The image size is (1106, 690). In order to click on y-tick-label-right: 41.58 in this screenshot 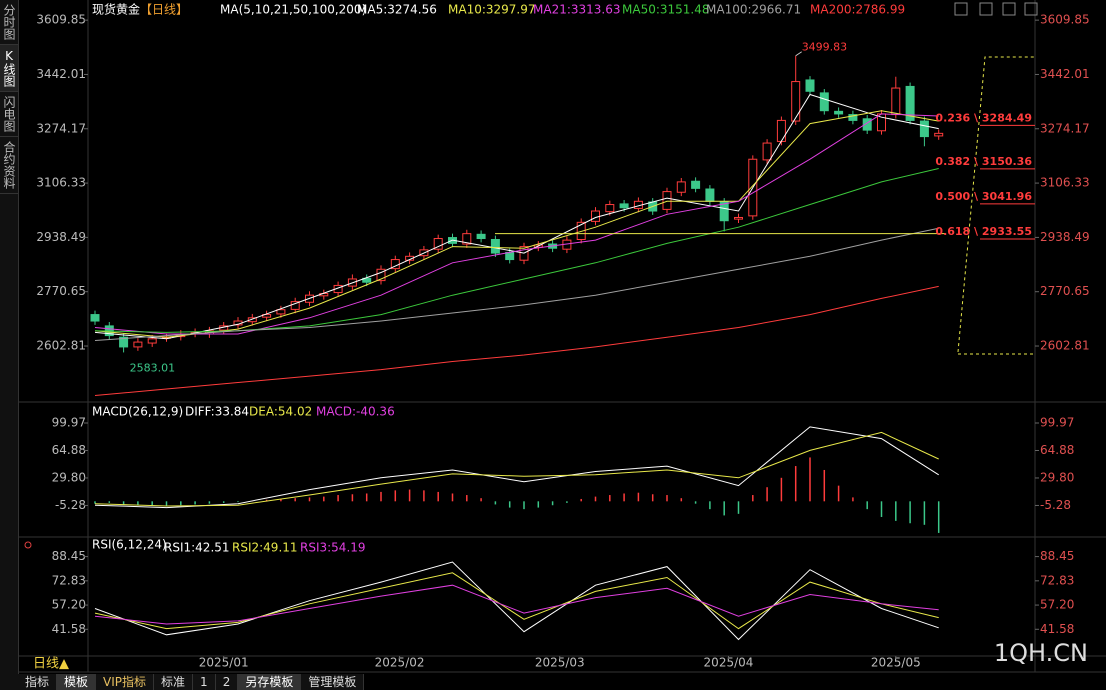, I will do `click(1057, 629)`.